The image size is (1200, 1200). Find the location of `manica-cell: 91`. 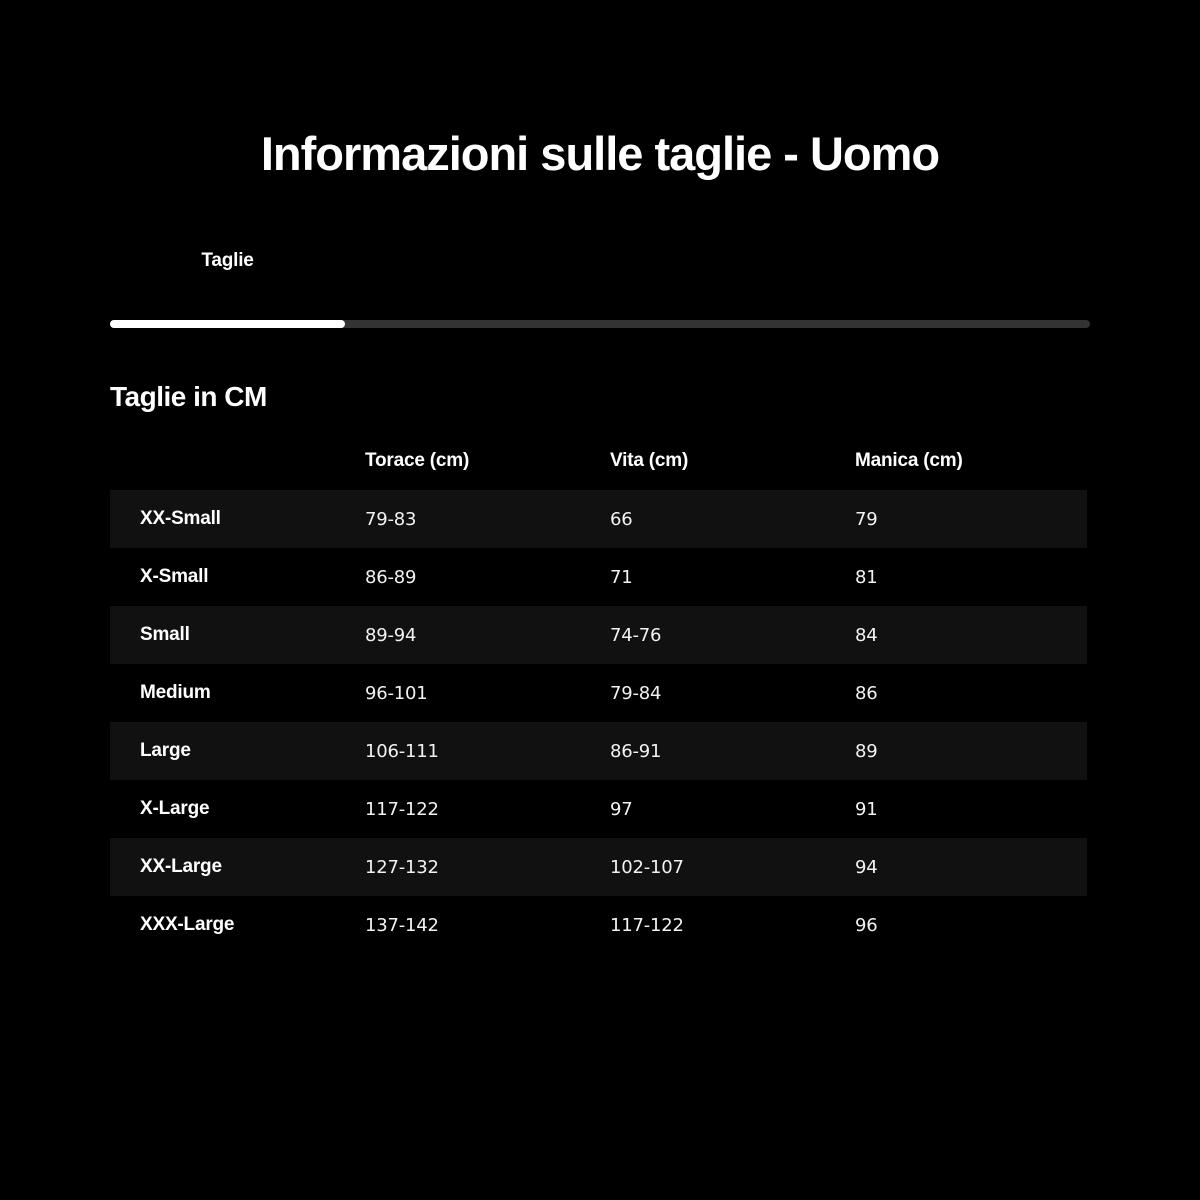

manica-cell: 91 is located at coordinates (866, 809).